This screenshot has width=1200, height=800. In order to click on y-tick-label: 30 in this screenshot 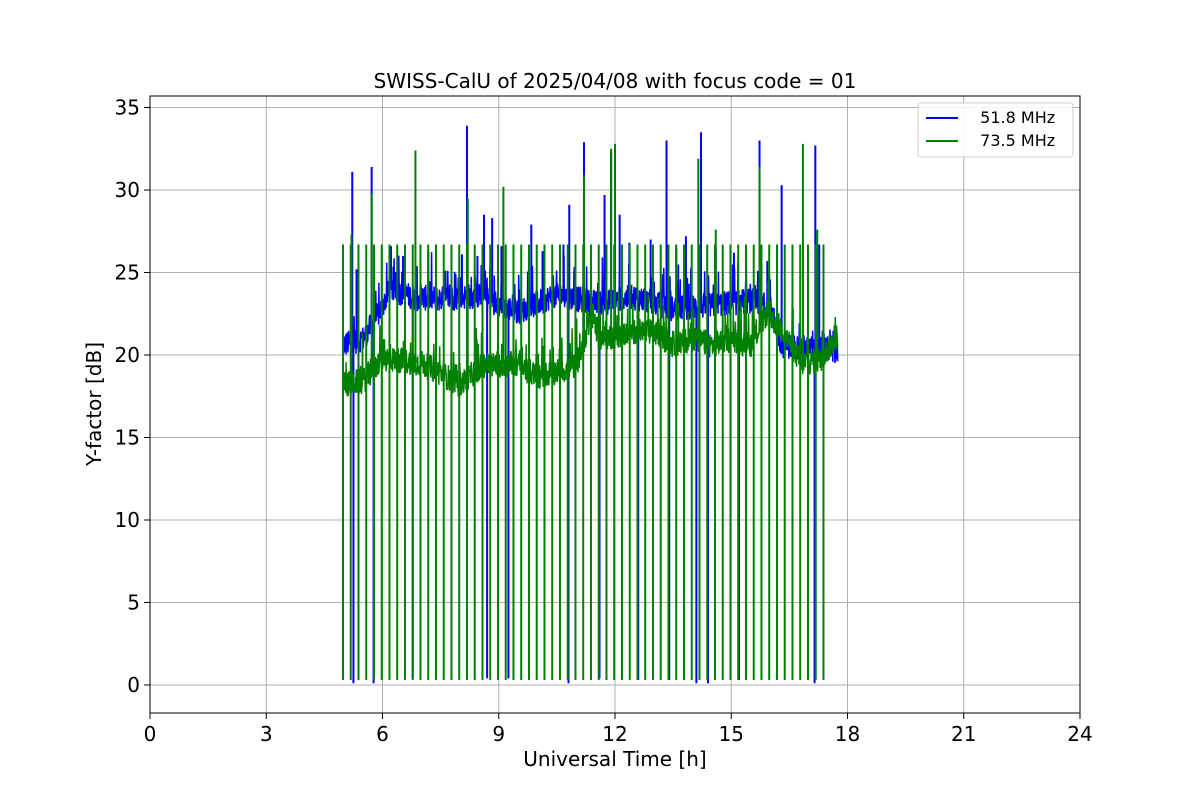, I will do `click(127, 190)`.